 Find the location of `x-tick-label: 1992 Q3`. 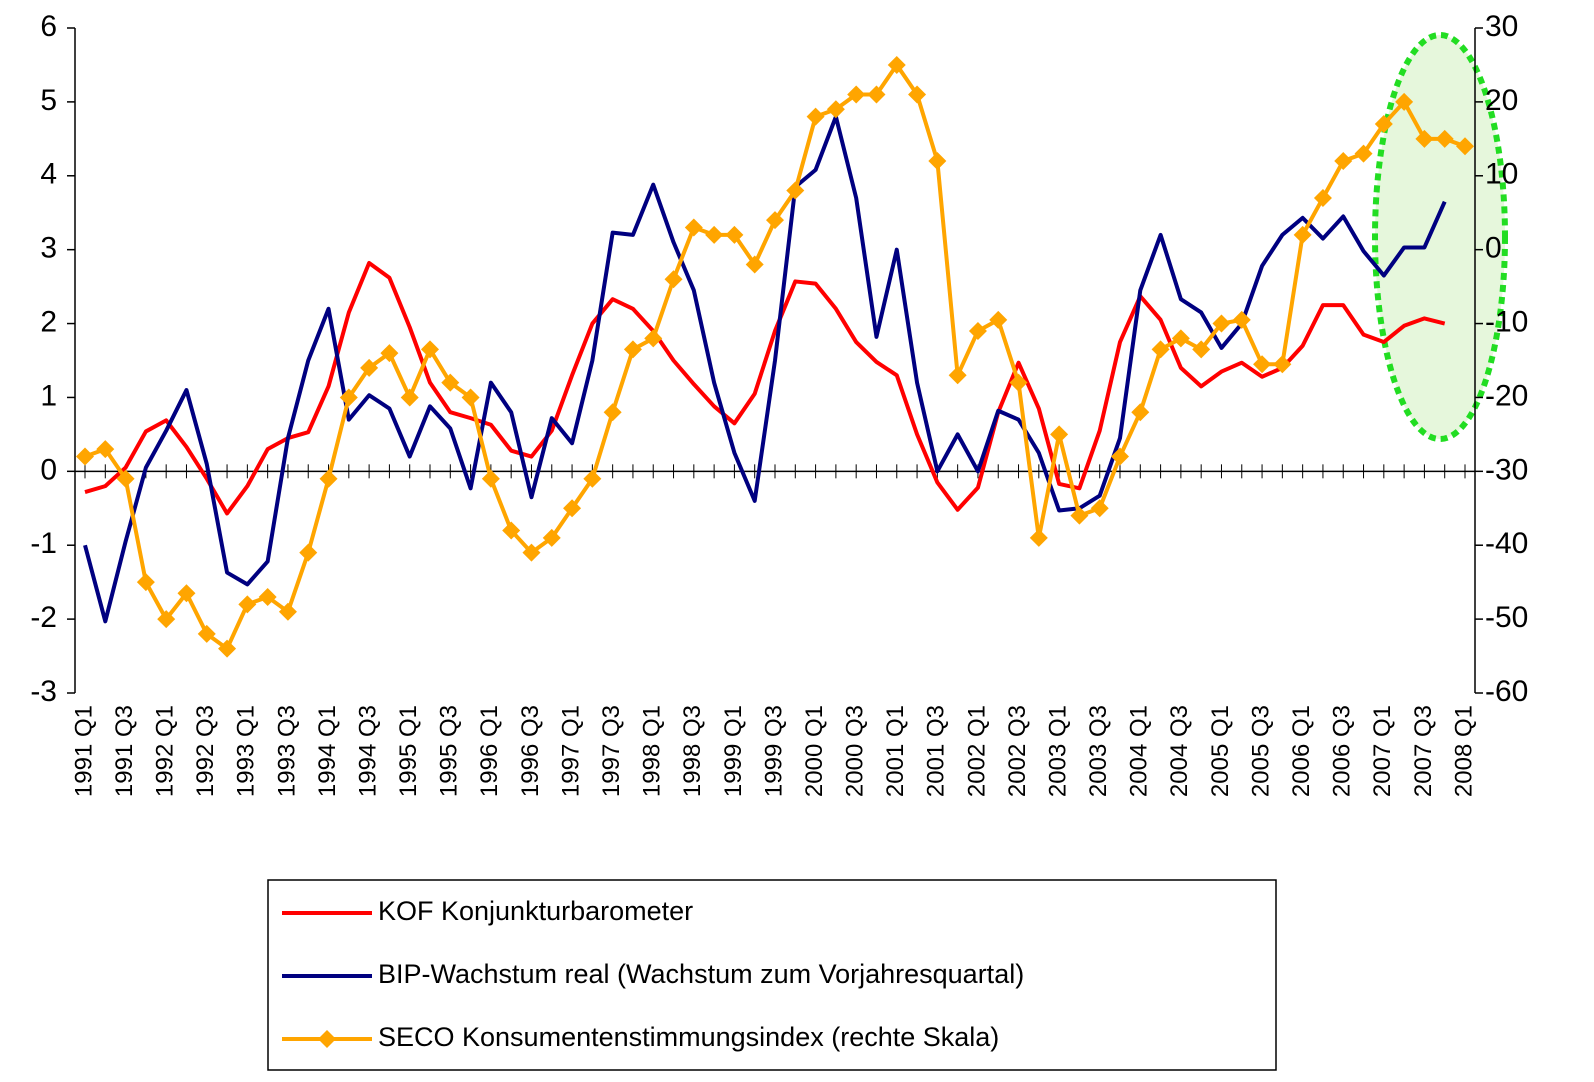

x-tick-label: 1992 Q3 is located at coordinates (205, 751).